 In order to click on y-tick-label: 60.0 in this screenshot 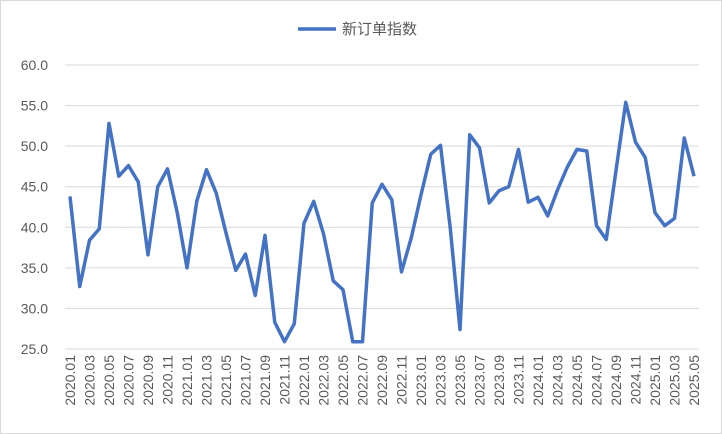, I will do `click(34, 65)`.